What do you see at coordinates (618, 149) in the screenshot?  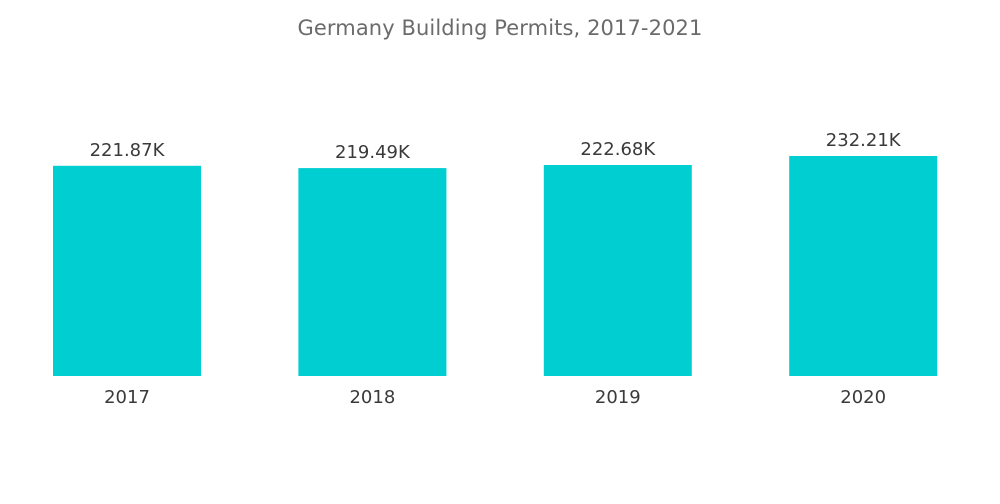 I see `value-label-2019: 222.68K` at bounding box center [618, 149].